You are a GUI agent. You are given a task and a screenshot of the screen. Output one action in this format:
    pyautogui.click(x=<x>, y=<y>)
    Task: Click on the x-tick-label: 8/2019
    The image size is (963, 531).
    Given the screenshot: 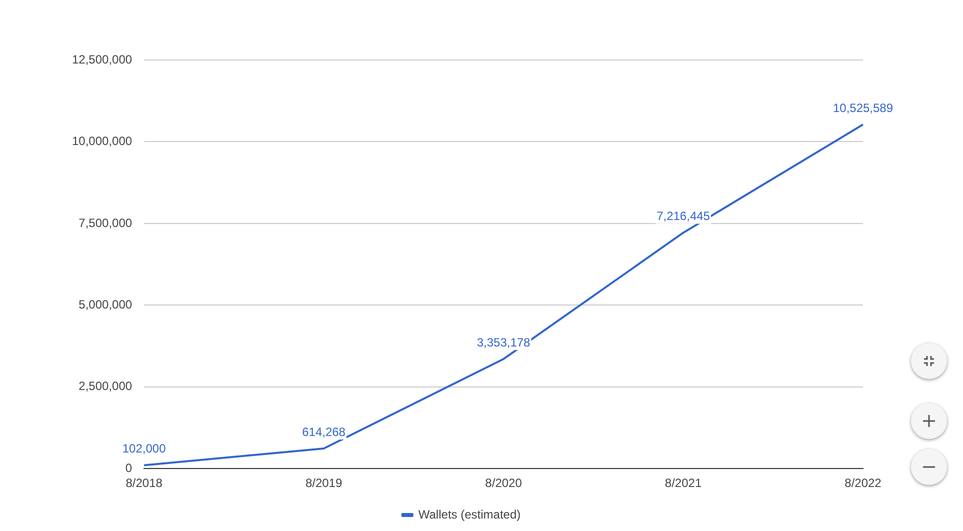 What is the action you would take?
    pyautogui.click(x=323, y=483)
    